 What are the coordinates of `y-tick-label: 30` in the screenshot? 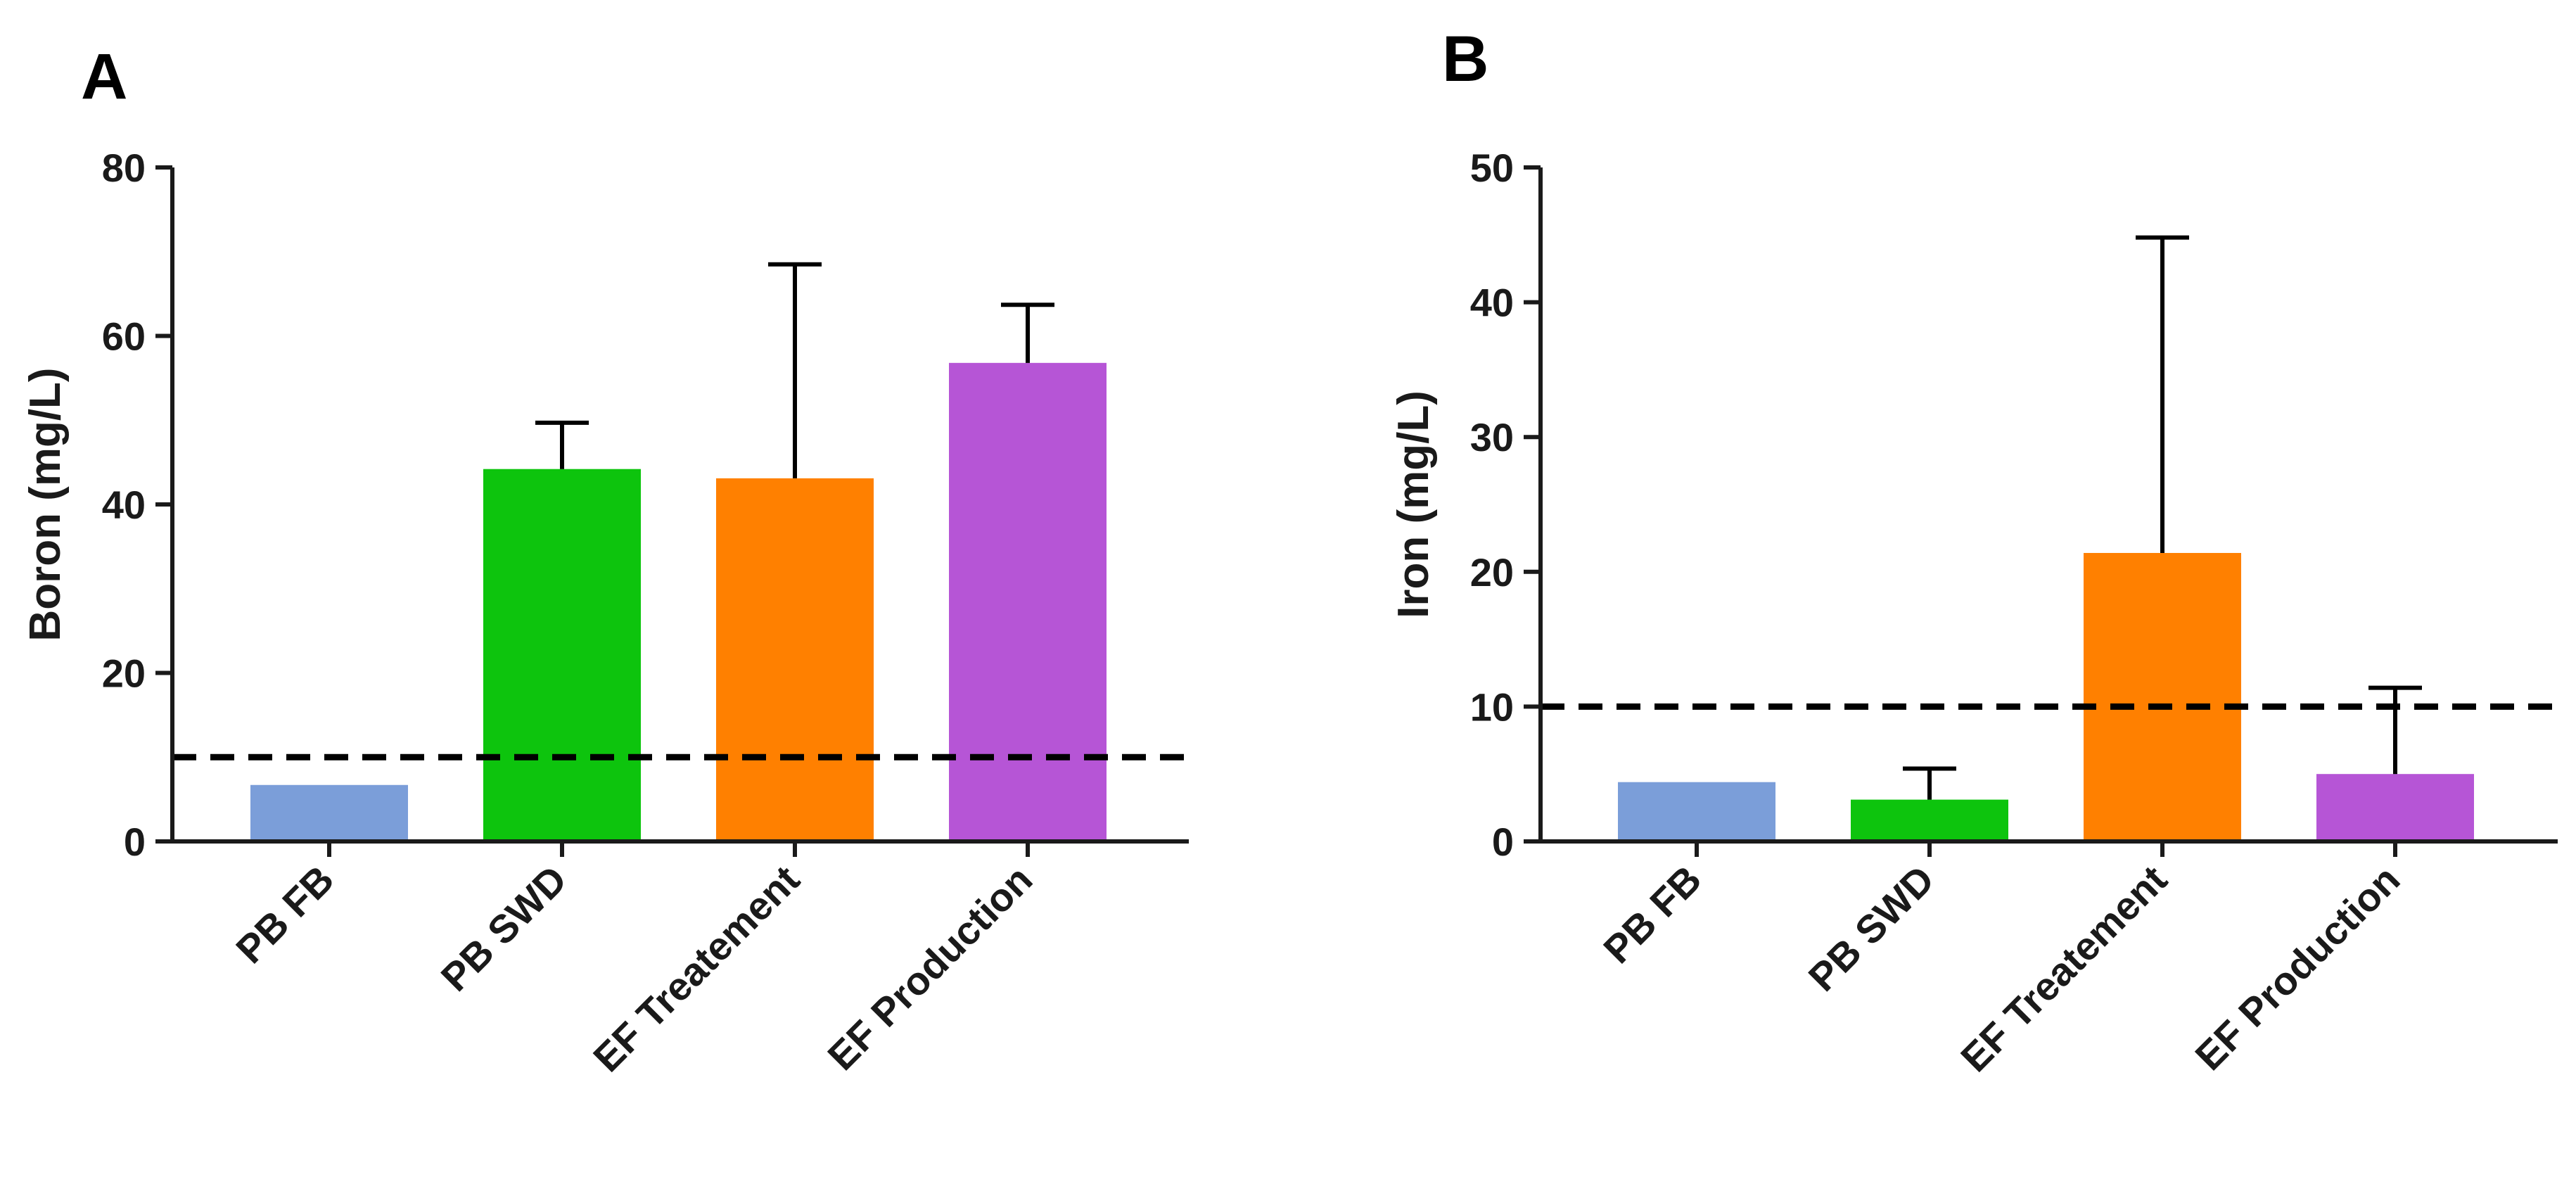 It's located at (1492, 437).